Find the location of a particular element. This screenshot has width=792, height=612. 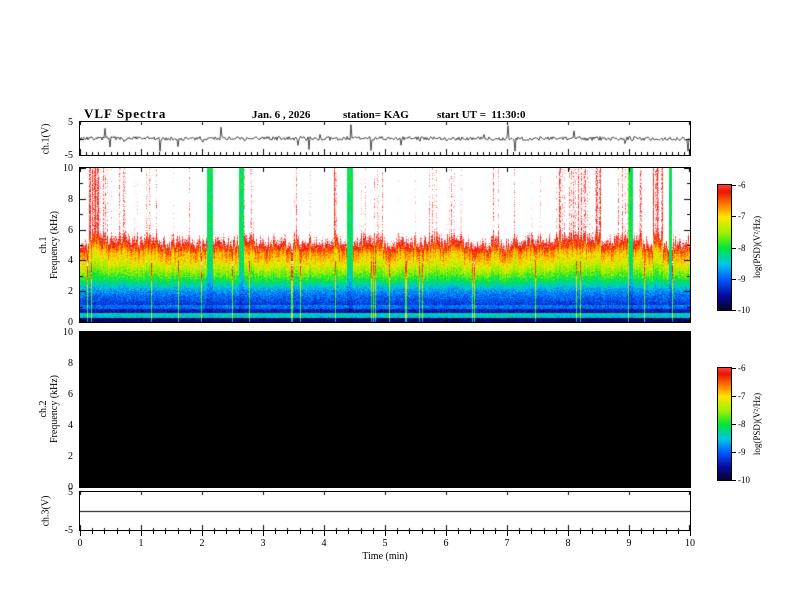

ch2-frequency-axis-label: ch.2 Frequency (kHz) is located at coordinates (49, 409).